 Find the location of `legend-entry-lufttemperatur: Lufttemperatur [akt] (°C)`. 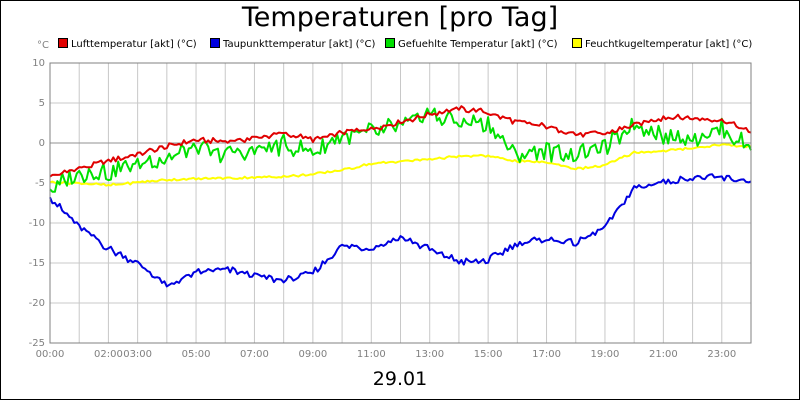

legend-entry-lufttemperatur: Lufttemperatur [akt] (°C) is located at coordinates (127, 44).